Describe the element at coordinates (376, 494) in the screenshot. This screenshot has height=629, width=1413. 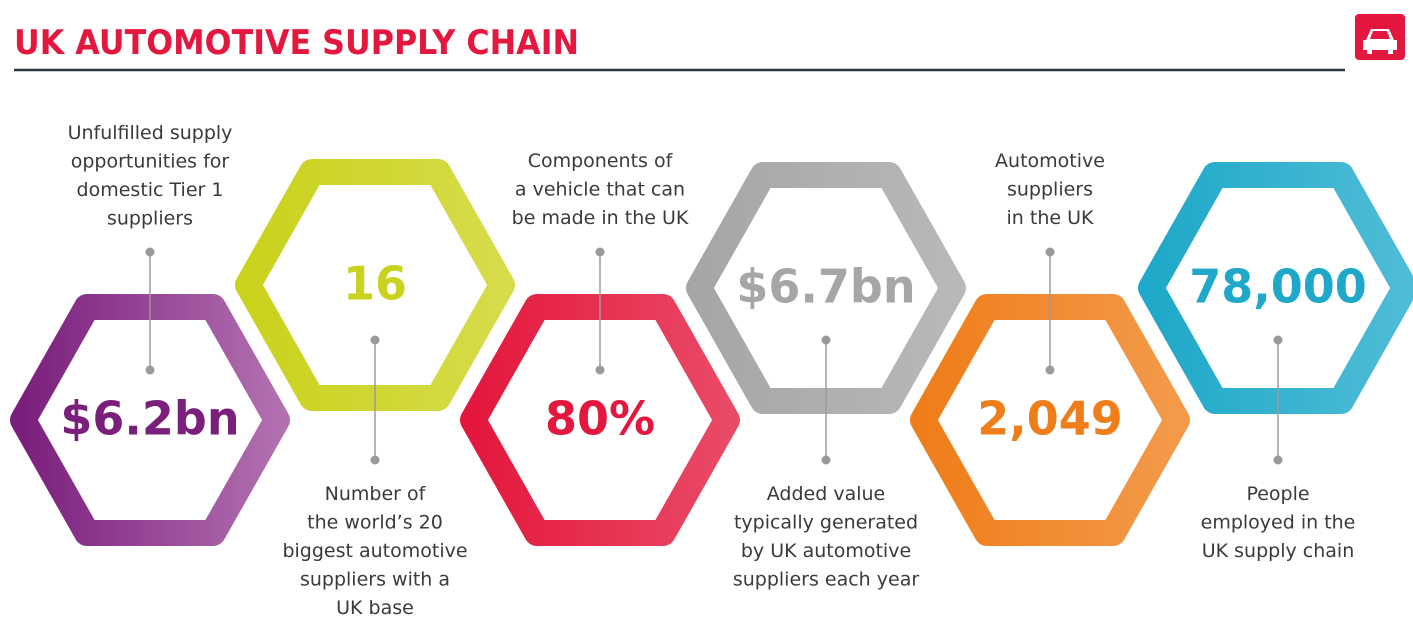
I see `stat-description: Number of` at that location.